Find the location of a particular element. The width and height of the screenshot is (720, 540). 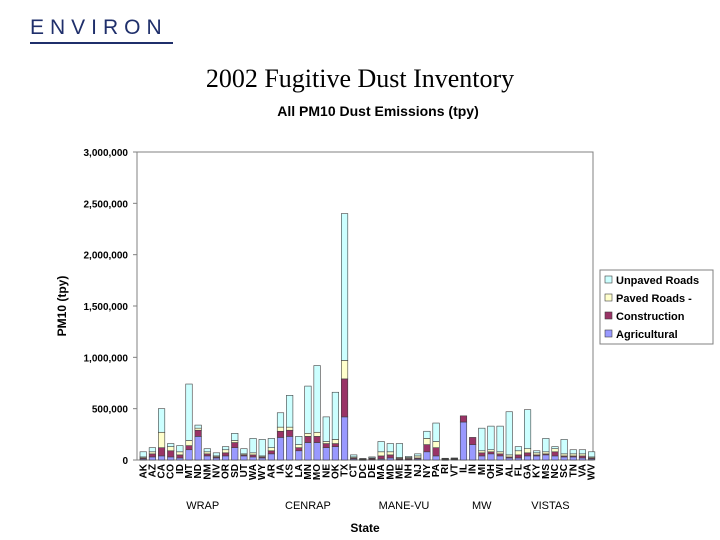

x-tick-label: PA is located at coordinates (436, 470).